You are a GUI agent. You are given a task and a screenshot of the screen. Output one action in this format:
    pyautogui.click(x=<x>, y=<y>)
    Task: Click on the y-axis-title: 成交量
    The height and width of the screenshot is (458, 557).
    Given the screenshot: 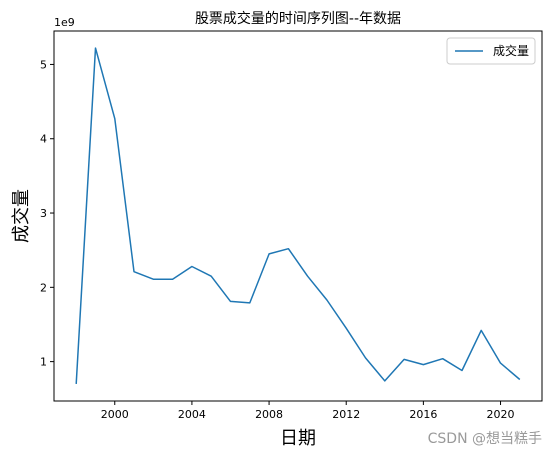 What is the action you would take?
    pyautogui.click(x=21, y=216)
    